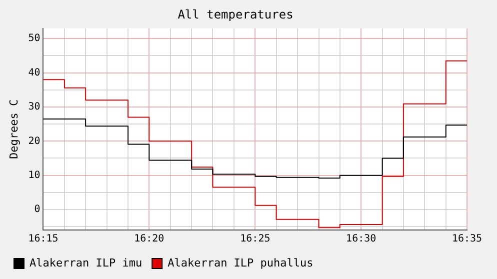 The image size is (497, 279). I want to click on y-tick-label: 0, so click(37, 210).